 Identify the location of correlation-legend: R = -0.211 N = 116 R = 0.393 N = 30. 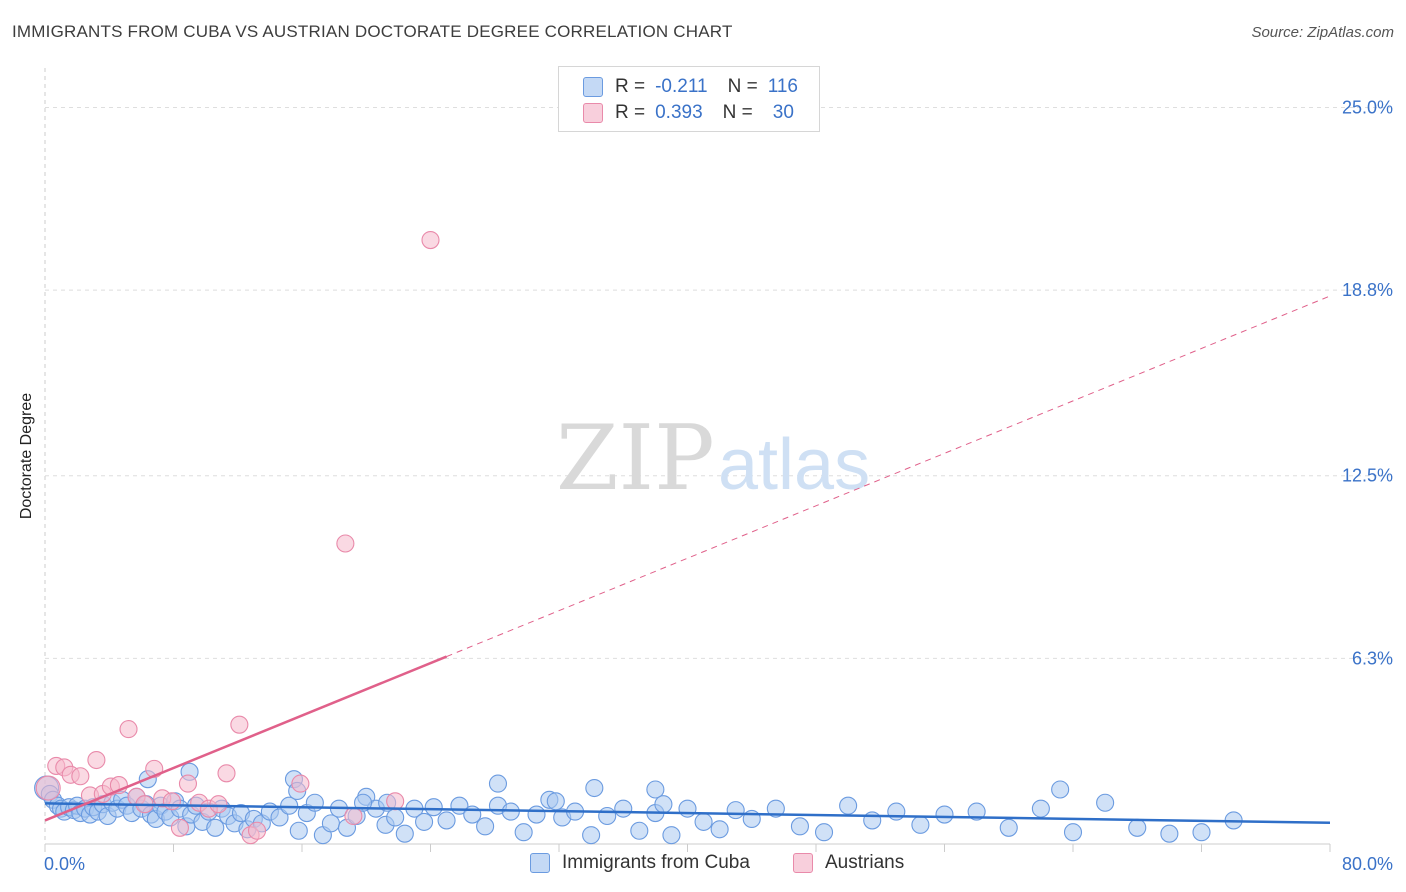
(689, 99).